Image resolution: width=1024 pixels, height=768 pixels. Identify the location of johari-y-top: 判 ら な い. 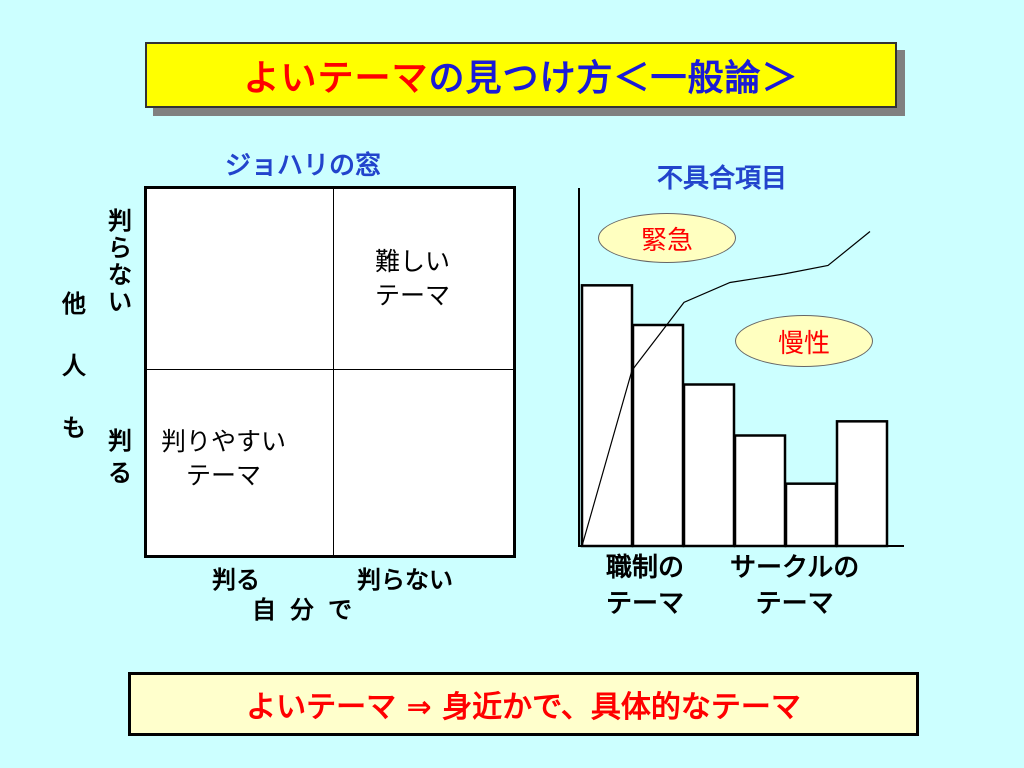
(120, 262).